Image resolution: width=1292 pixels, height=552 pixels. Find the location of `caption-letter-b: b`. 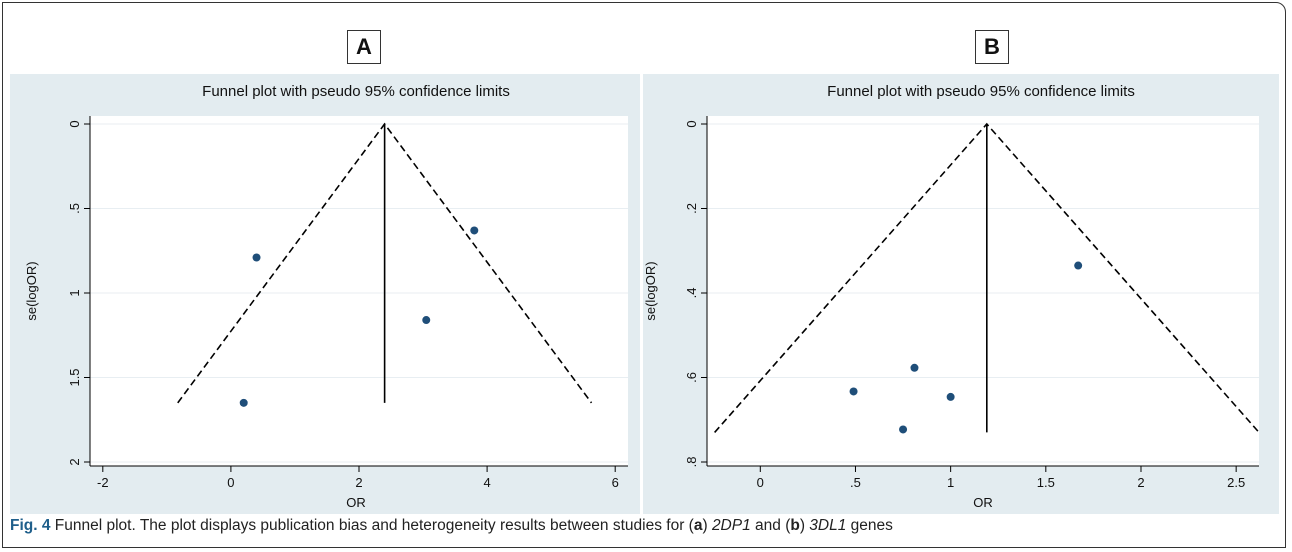

caption-letter-b: b is located at coordinates (795, 525).